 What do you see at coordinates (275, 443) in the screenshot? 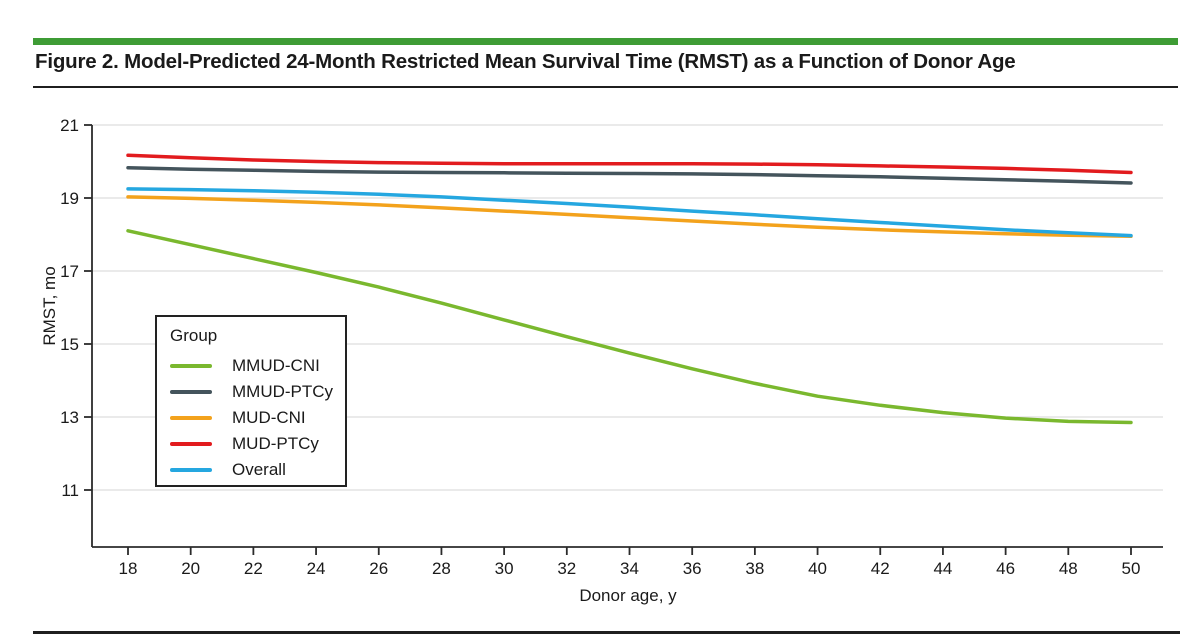
I see `legend-label: MUD-PTCy` at bounding box center [275, 443].